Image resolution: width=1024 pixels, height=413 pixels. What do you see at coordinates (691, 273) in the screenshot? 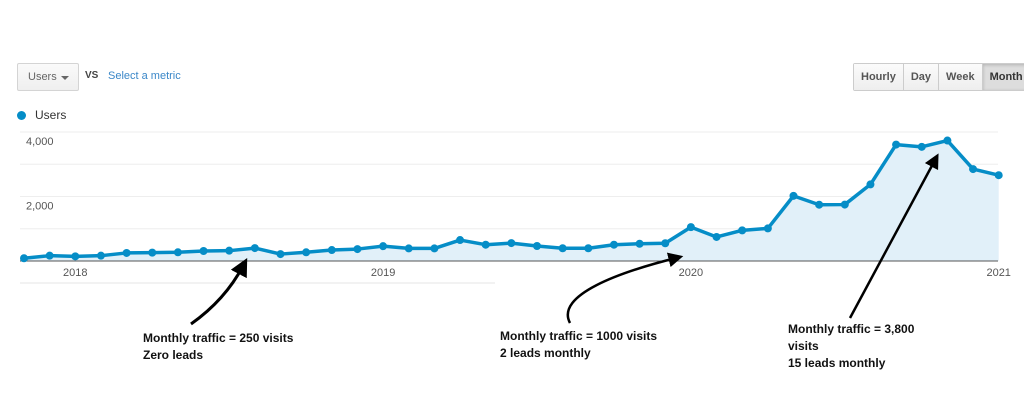
I see `x-tick-label: 2020` at bounding box center [691, 273].